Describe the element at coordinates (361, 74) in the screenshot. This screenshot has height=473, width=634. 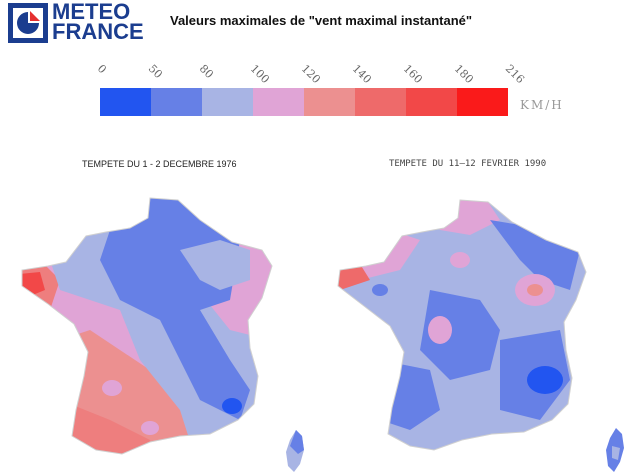
I see `color-scale-tick-label: 140` at that location.